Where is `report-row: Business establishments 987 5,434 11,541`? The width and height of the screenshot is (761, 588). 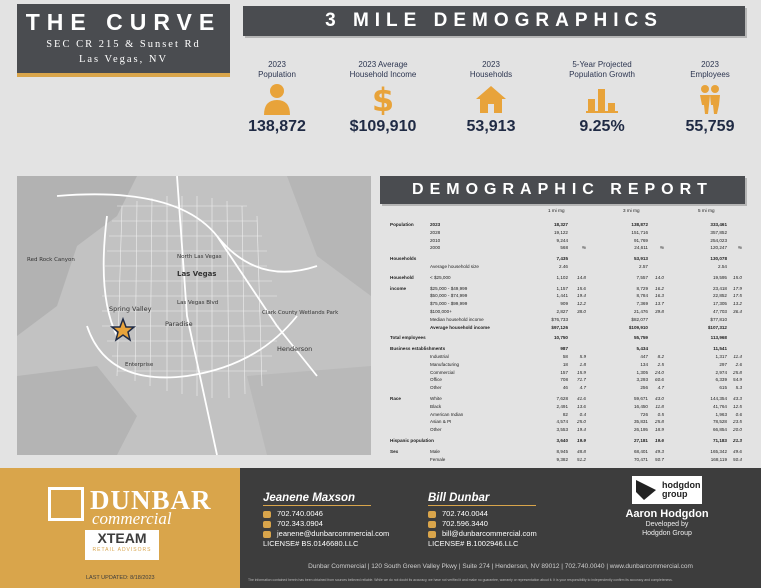 report-row: Business establishments 987 5,434 11,541 is located at coordinates (565, 348).